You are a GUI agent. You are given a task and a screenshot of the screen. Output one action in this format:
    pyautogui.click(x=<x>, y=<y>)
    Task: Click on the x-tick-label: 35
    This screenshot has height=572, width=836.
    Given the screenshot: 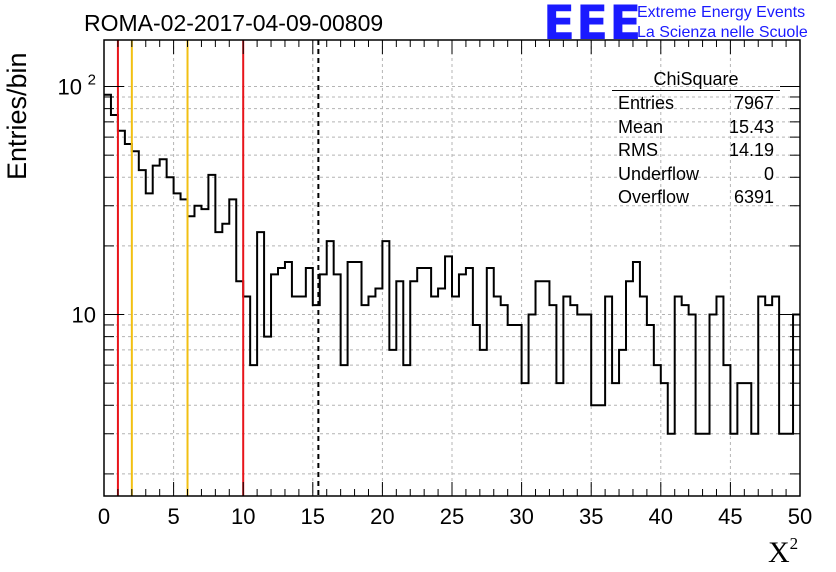 What is the action you would take?
    pyautogui.click(x=591, y=516)
    